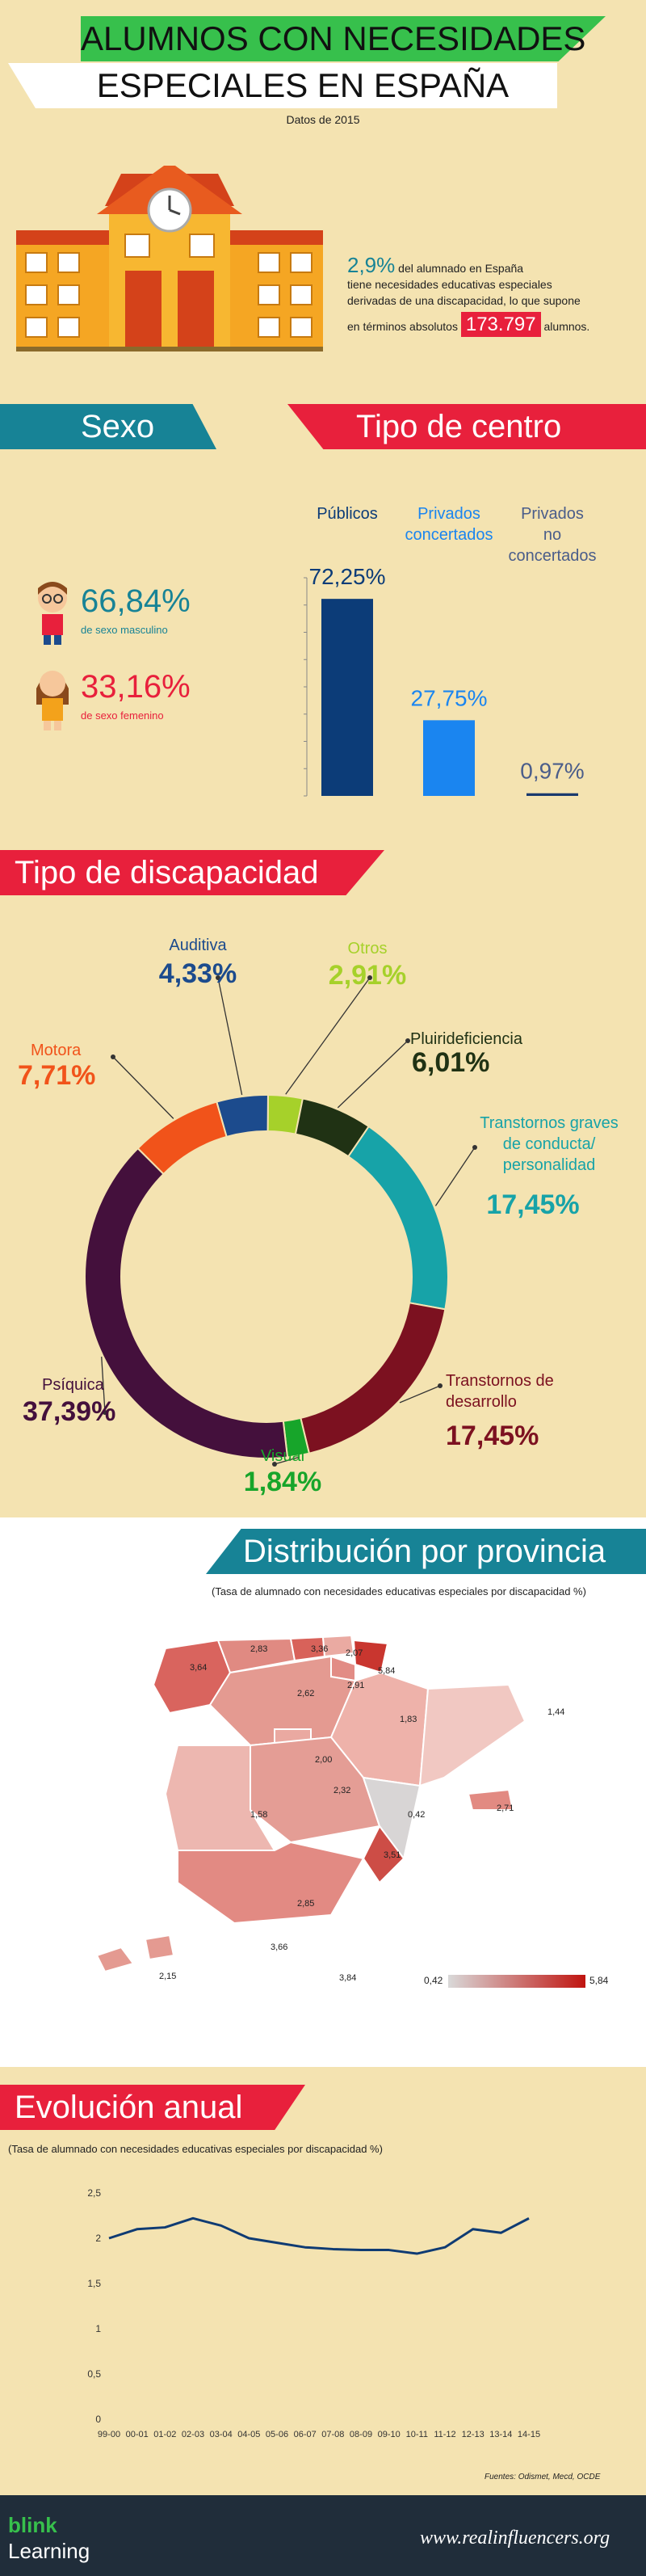 The width and height of the screenshot is (646, 2576). I want to click on sexo-banner: Sexo, so click(108, 426).